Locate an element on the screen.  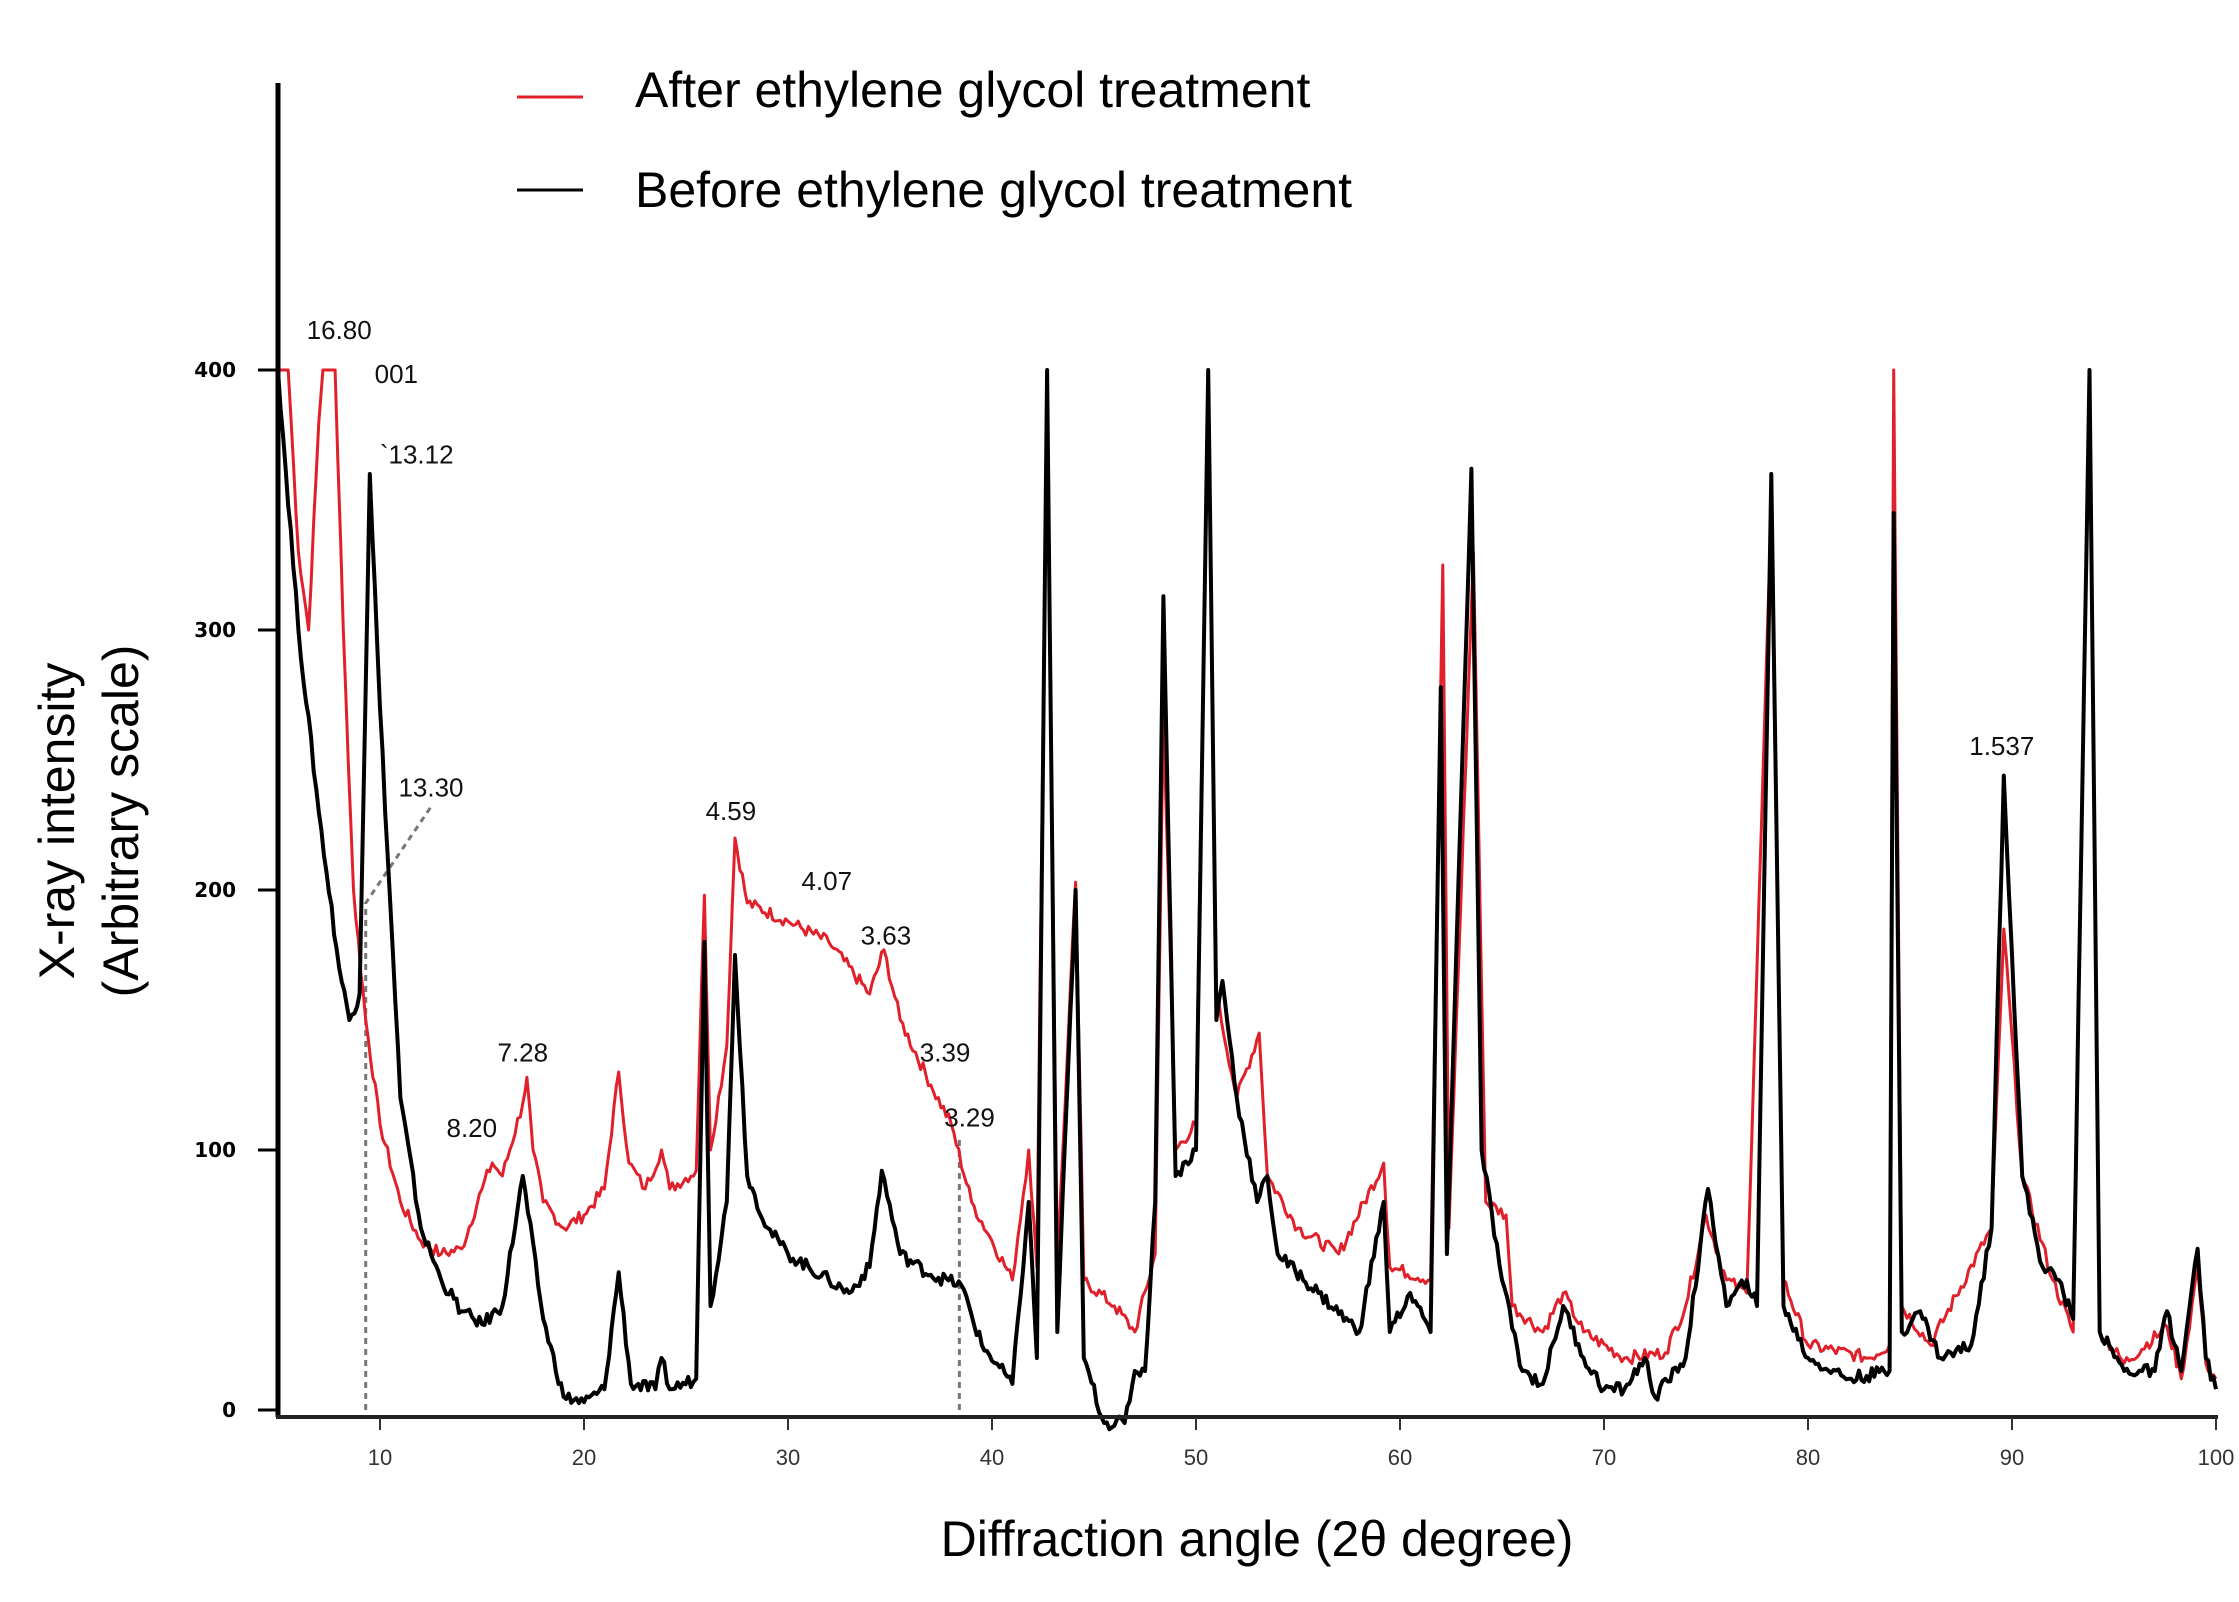
x-tick-label: 10 is located at coordinates (380, 1457).